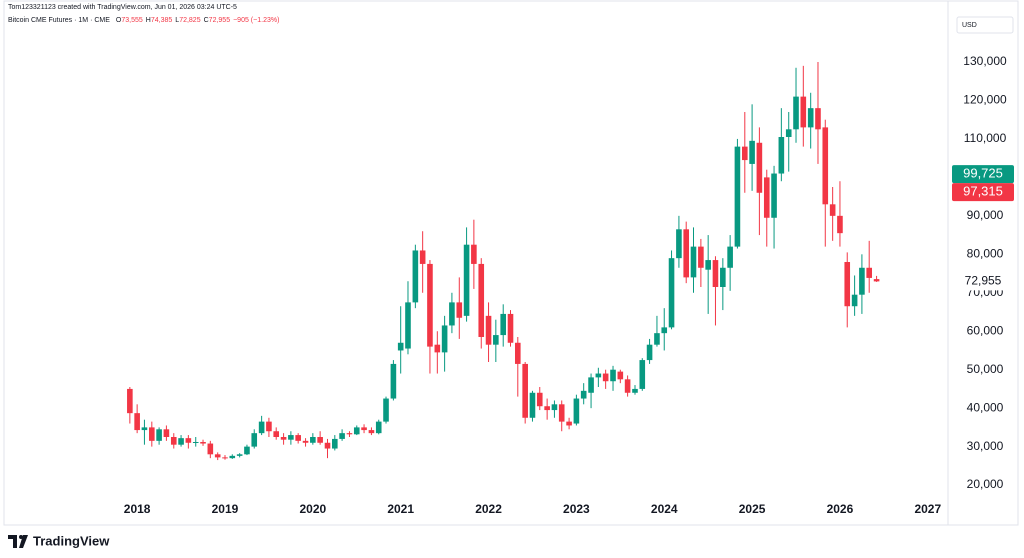 The width and height of the screenshot is (1024, 558). I want to click on y-tick-label: 130,000, so click(985, 61).